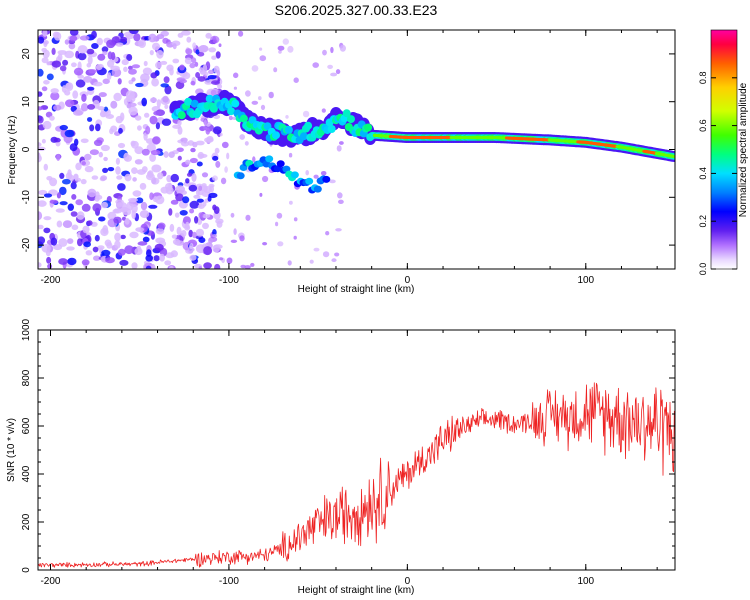 This screenshot has width=750, height=600. What do you see at coordinates (356, 590) in the screenshot?
I see `snr-xlabel: Height of straight line (km)` at bounding box center [356, 590].